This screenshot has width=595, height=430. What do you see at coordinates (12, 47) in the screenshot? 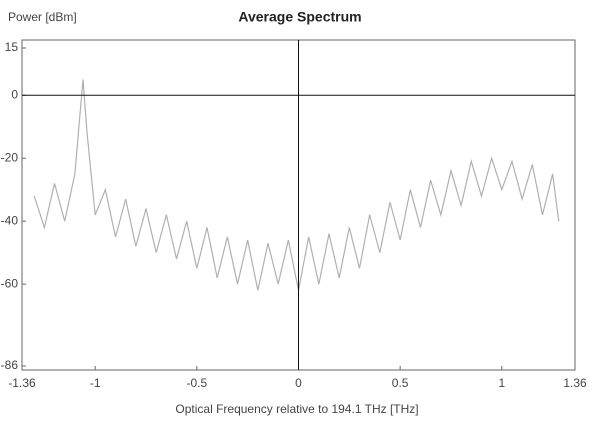
I see `y-tick-label: 15` at bounding box center [12, 47].